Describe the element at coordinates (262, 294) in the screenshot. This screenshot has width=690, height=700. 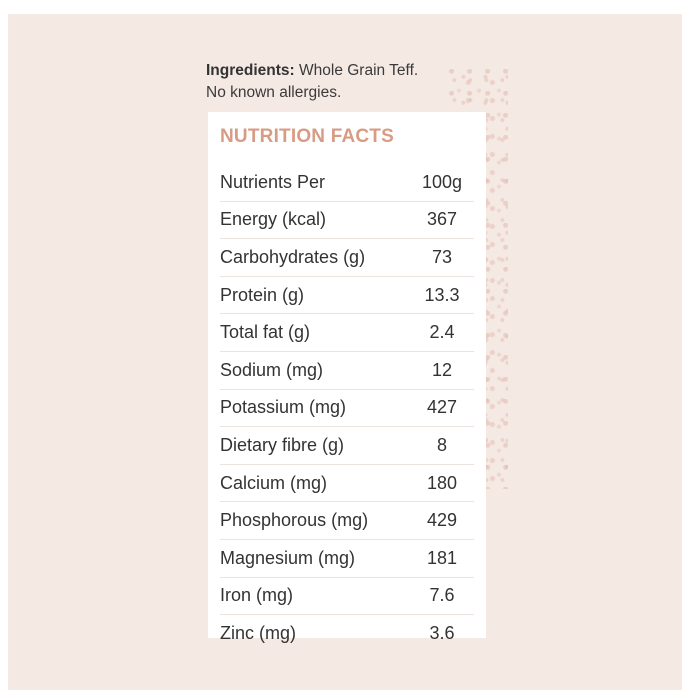
I see `nutrient-name: Protein (g)` at that location.